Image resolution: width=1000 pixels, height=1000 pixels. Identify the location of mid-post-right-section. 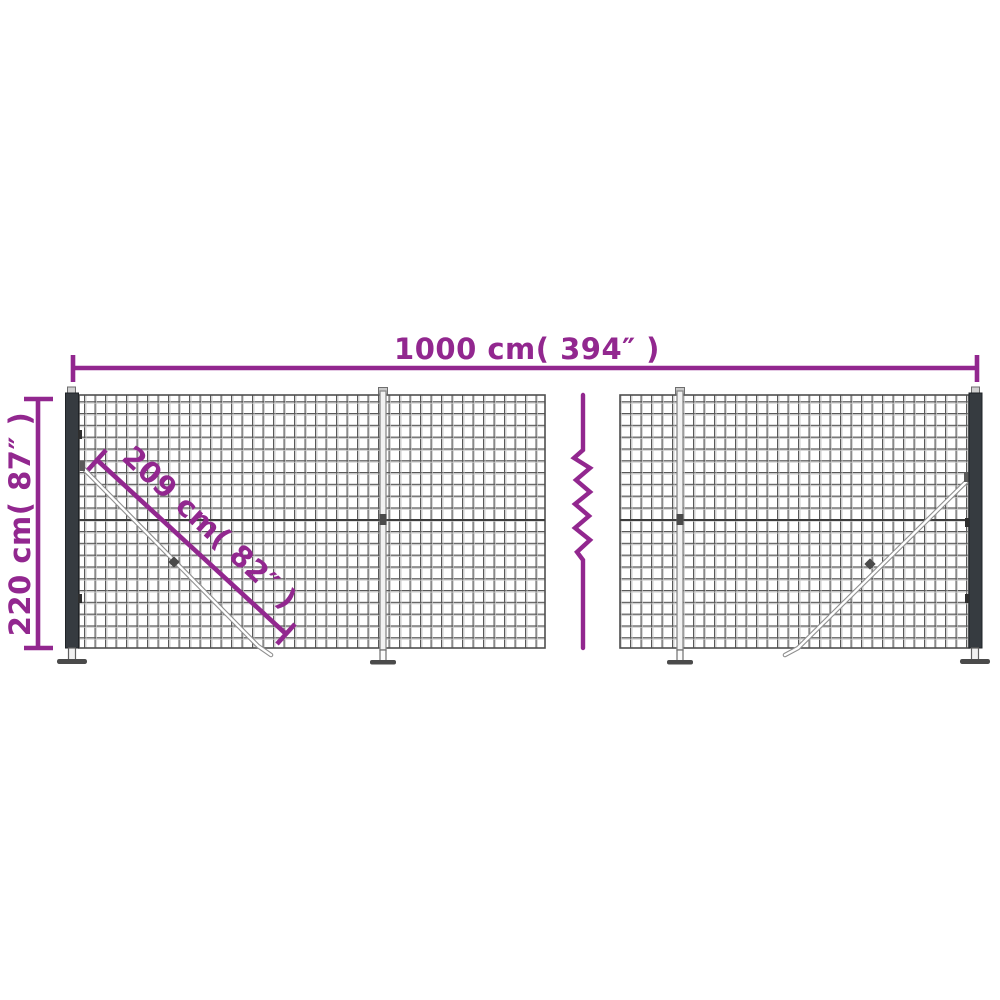
(680, 526).